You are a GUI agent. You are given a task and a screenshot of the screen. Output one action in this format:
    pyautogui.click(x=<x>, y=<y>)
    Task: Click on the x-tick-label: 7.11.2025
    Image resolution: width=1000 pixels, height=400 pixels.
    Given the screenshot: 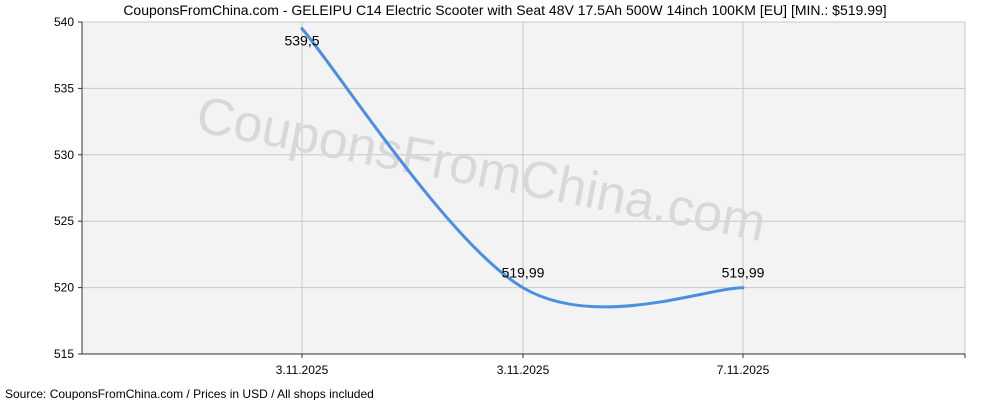 What is the action you would take?
    pyautogui.click(x=743, y=370)
    